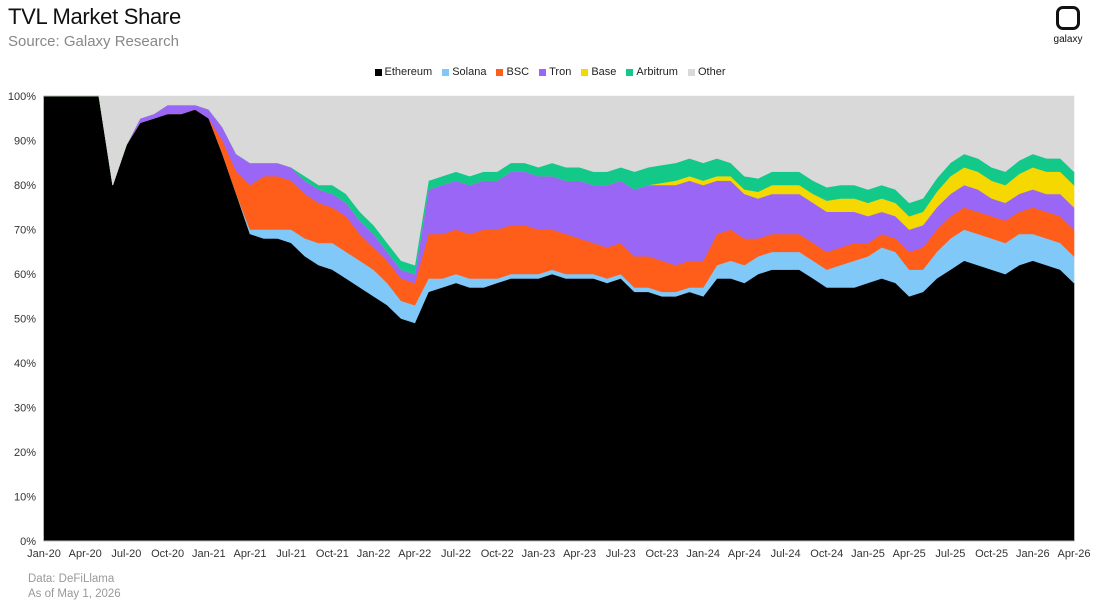 The width and height of the screenshot is (1100, 606). What do you see at coordinates (209, 554) in the screenshot?
I see `x-tick-label: Jan-21` at bounding box center [209, 554].